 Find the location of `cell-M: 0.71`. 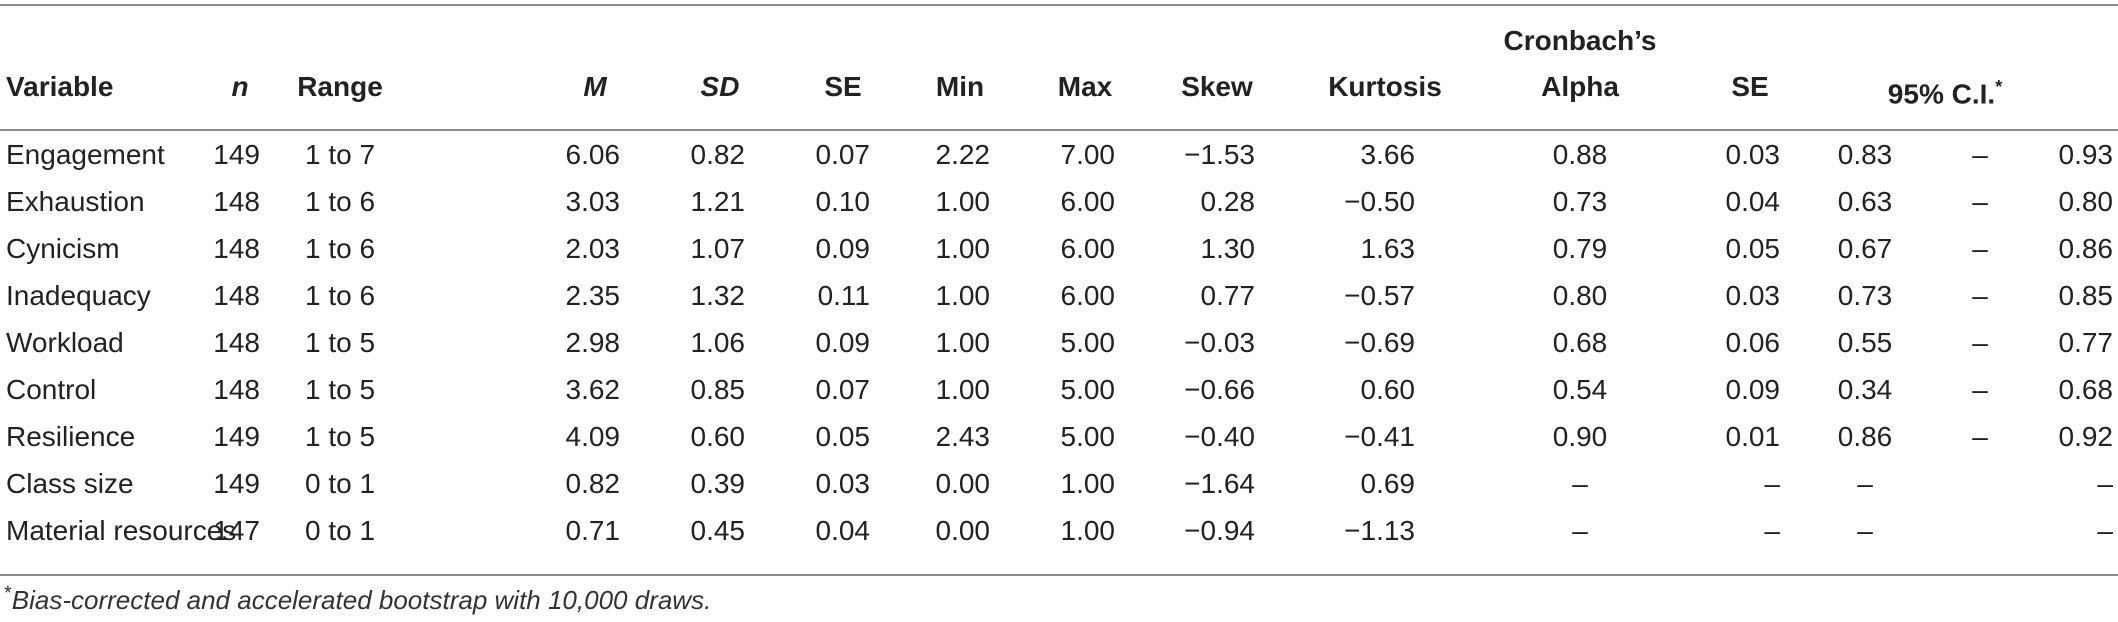

cell-M: 0.71 is located at coordinates (593, 530).